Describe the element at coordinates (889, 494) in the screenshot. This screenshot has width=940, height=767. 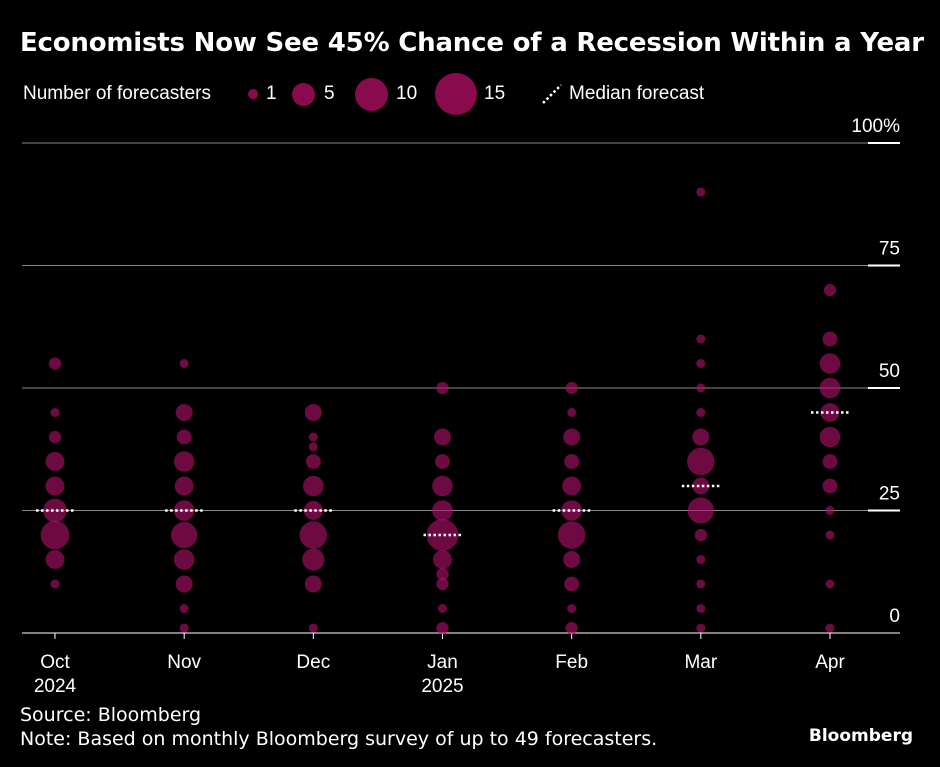
I see `y-tick-label: 25` at that location.